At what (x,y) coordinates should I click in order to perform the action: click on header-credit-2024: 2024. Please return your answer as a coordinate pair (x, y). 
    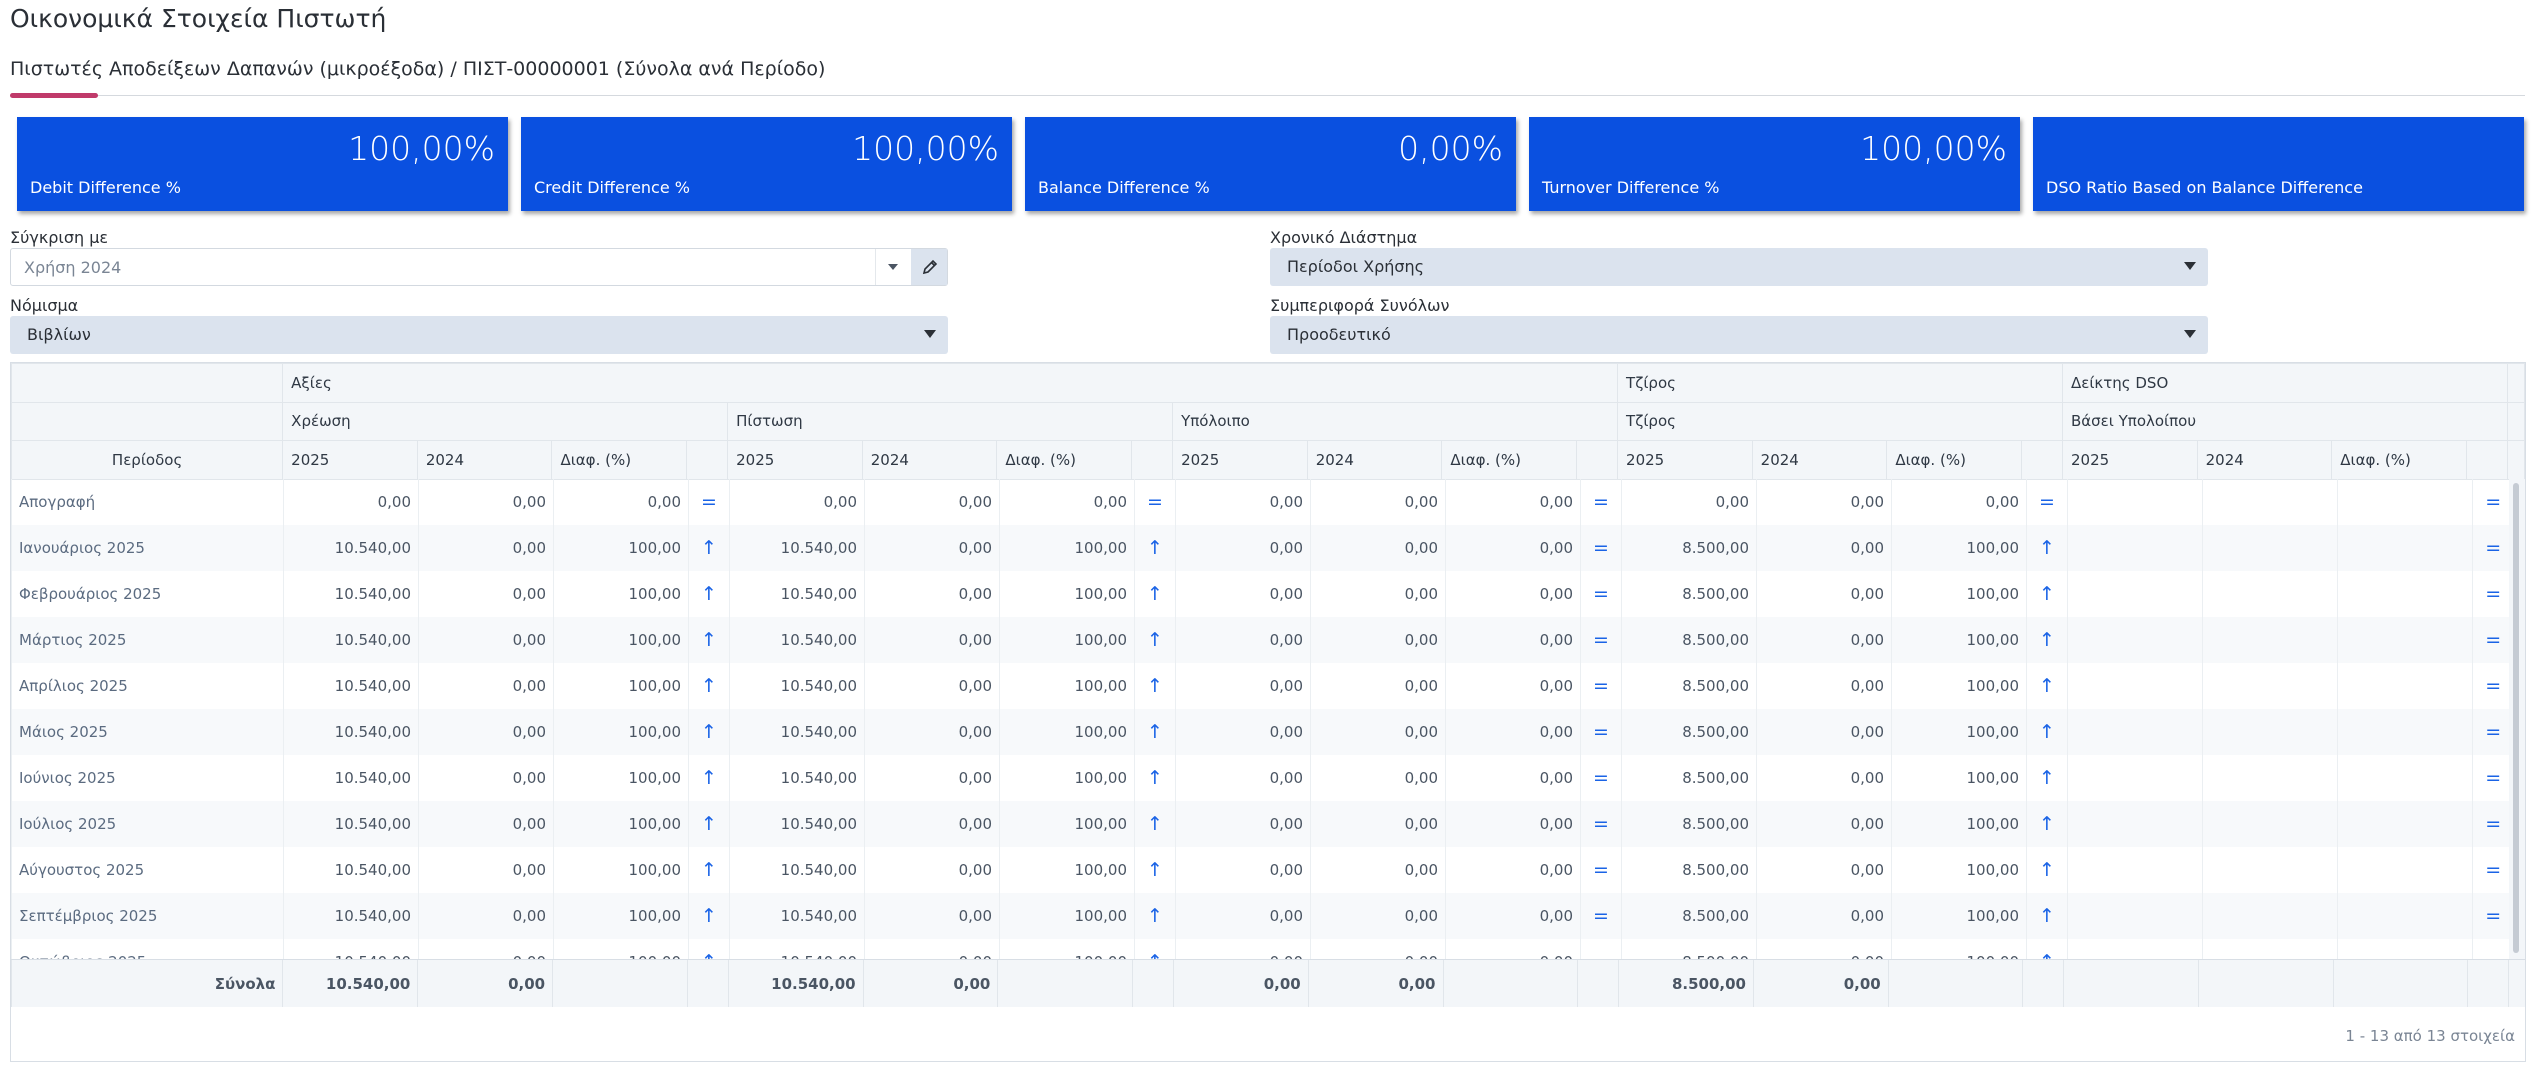
    Looking at the image, I should click on (929, 460).